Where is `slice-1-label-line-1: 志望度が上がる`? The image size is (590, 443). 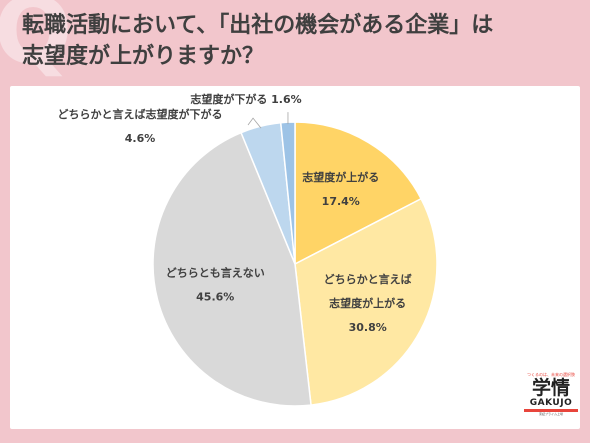
slice-1-label-line-1: 志望度が上がる is located at coordinates (340, 177).